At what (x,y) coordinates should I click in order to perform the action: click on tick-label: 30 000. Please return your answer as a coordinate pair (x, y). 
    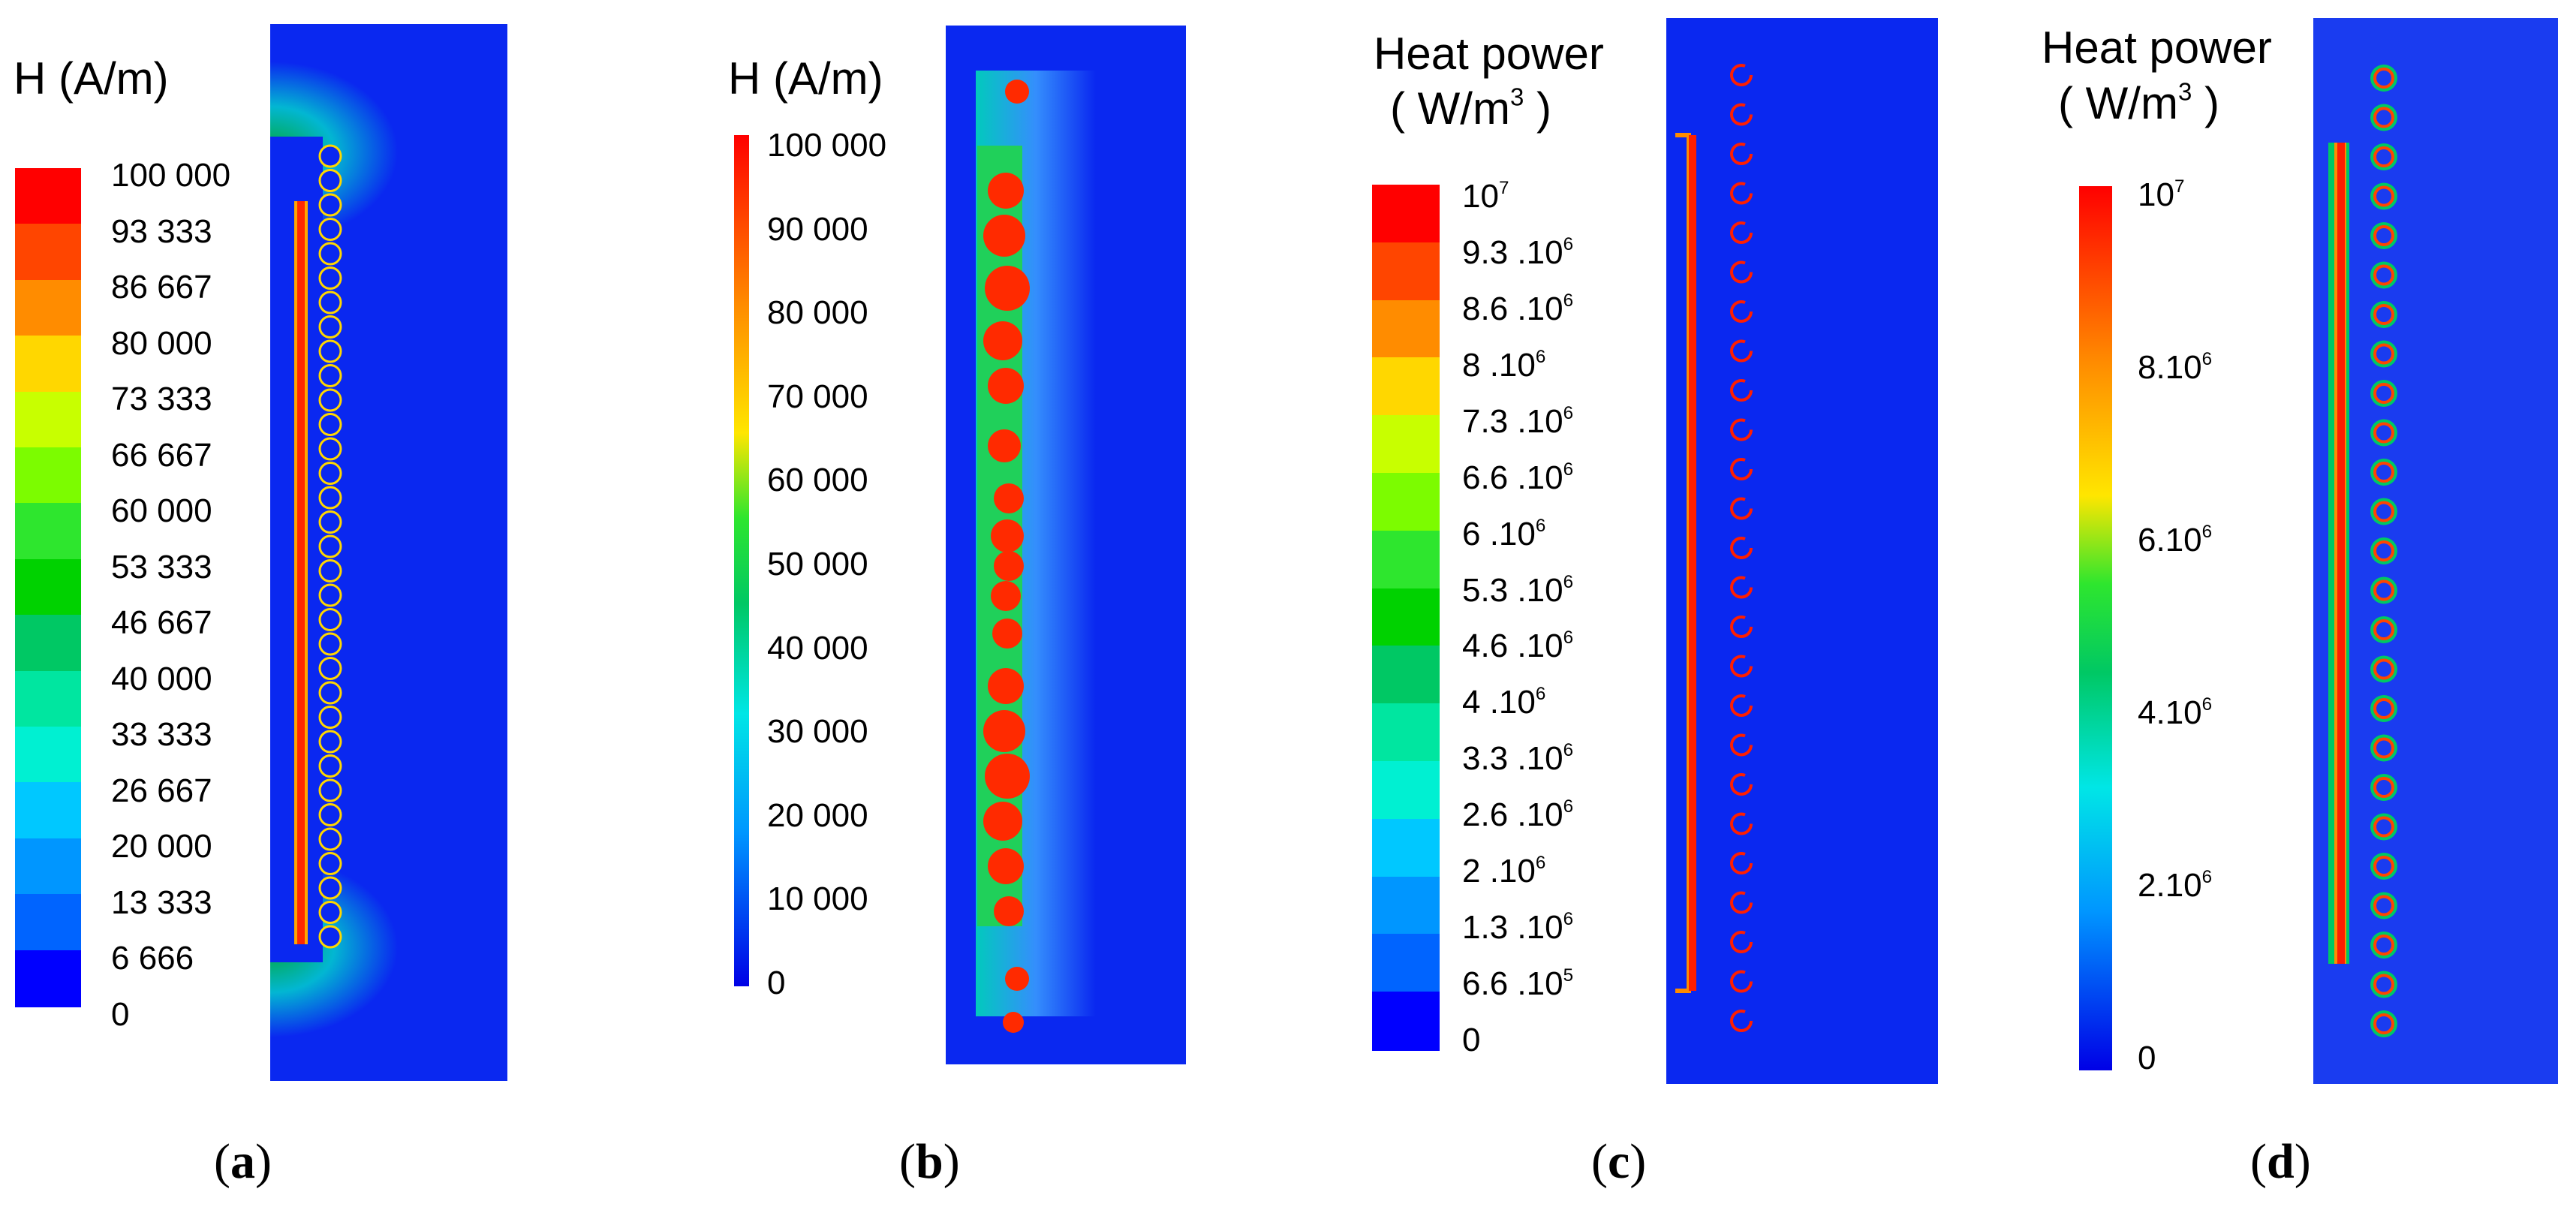
    Looking at the image, I should click on (818, 732).